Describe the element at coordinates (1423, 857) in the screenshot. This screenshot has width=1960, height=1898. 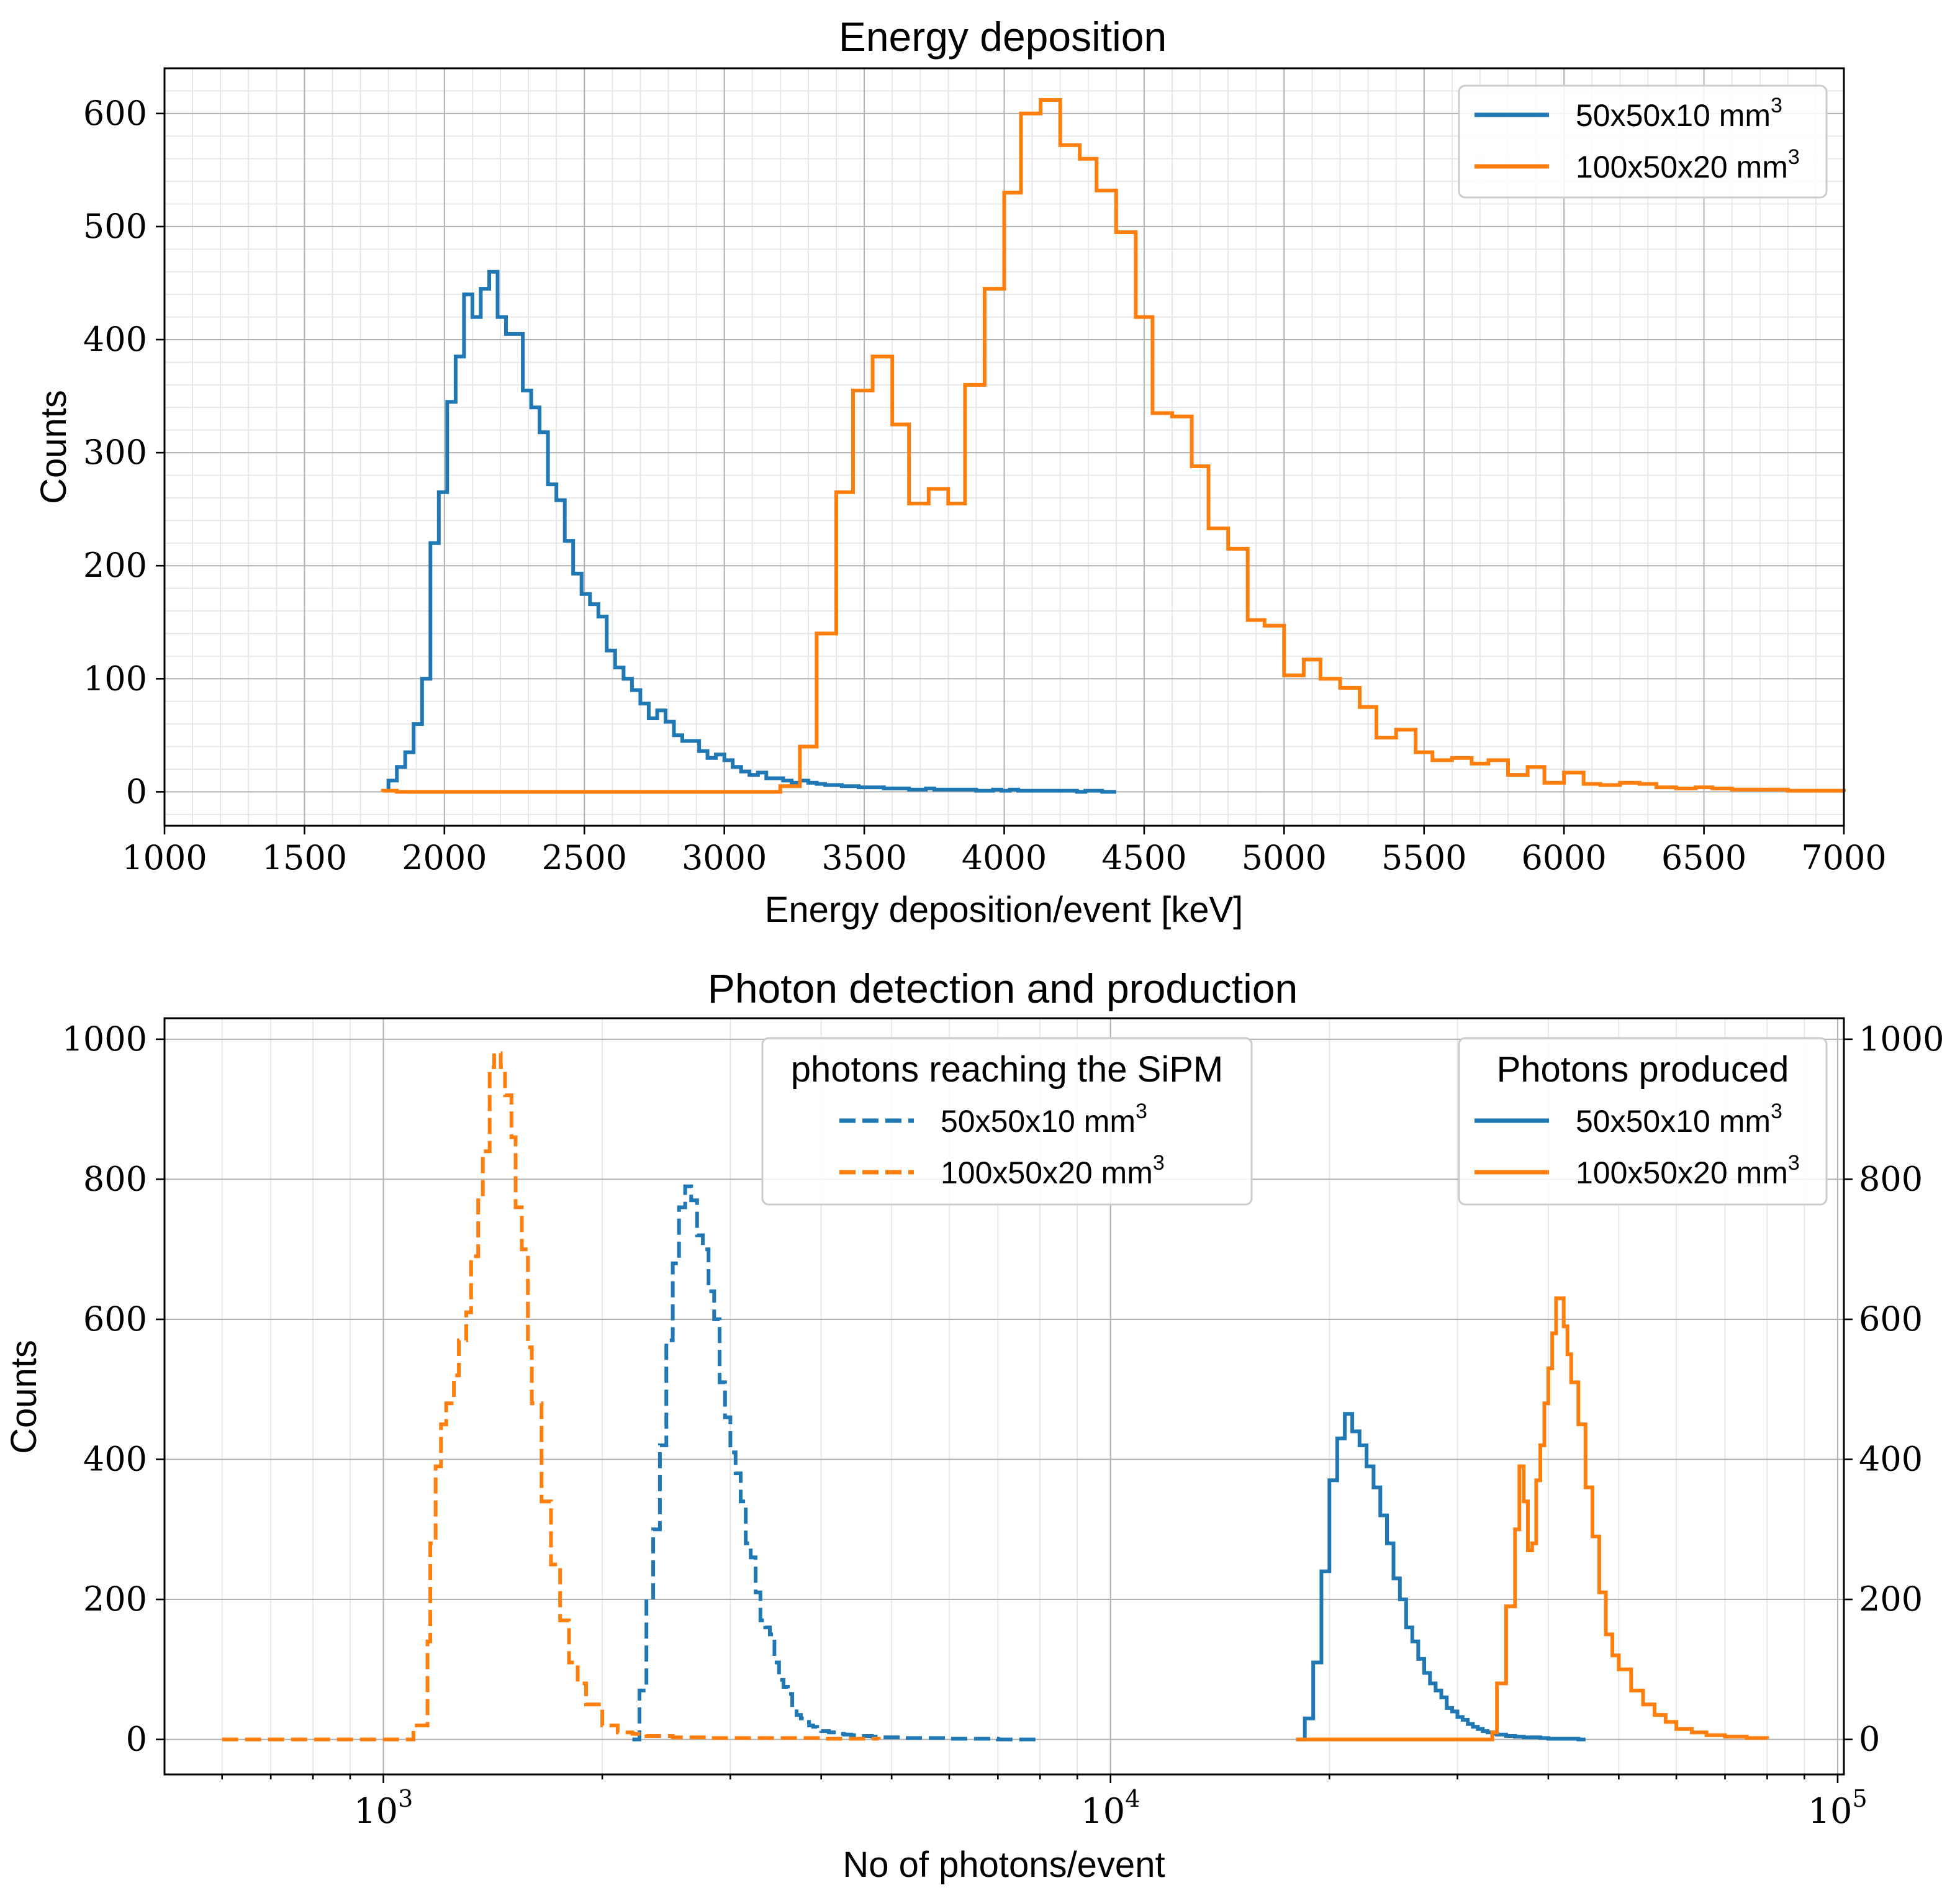
I see `x-tick-label: 5500` at that location.